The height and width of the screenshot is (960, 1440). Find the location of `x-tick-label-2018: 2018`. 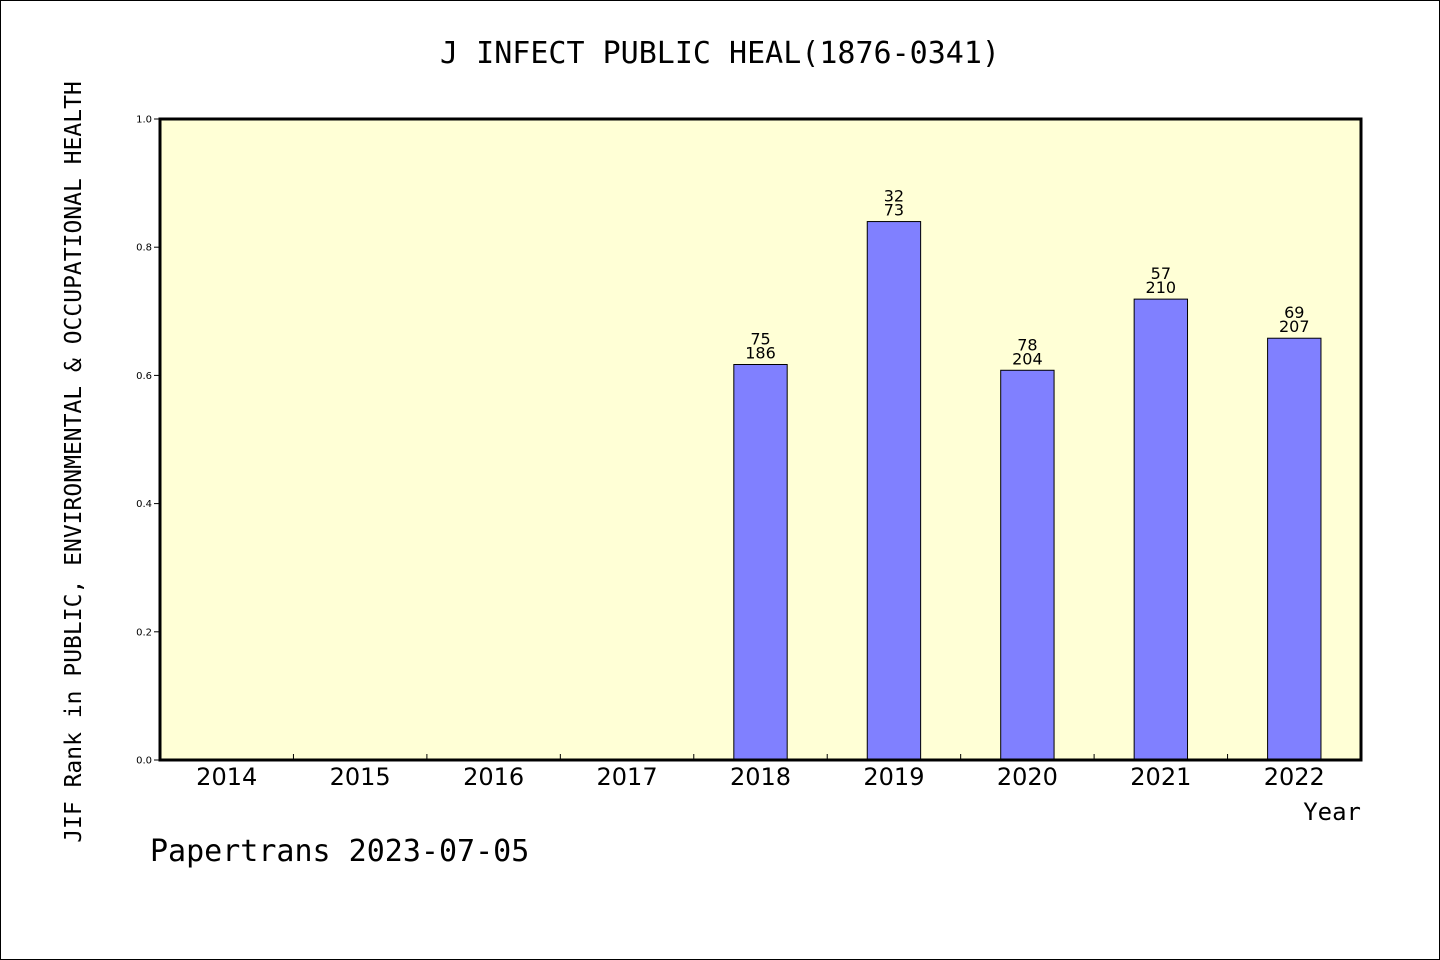

x-tick-label-2018: 2018 is located at coordinates (760, 777).